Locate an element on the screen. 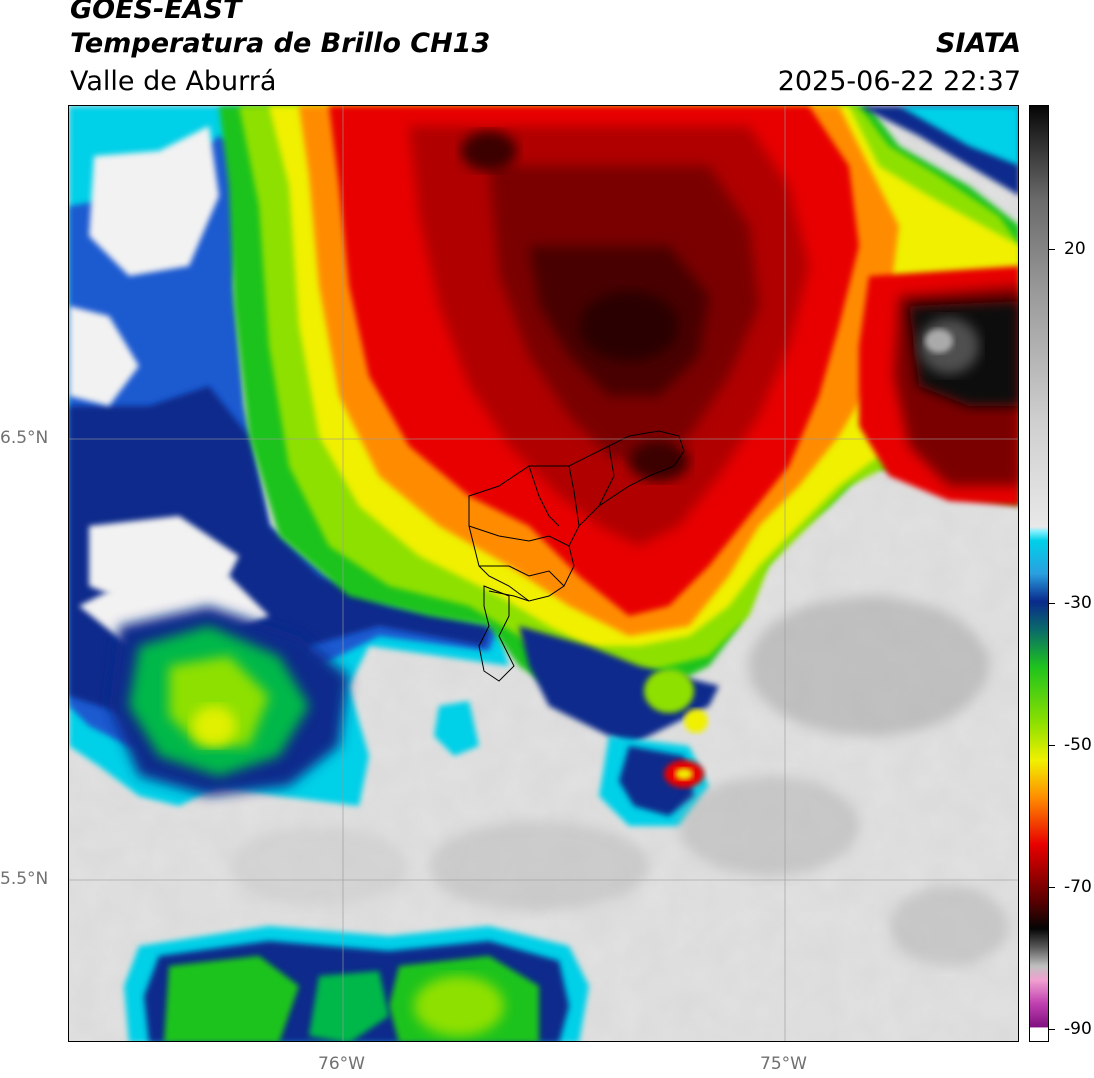  cloud-edge-northeast is located at coordinates (938, 150).